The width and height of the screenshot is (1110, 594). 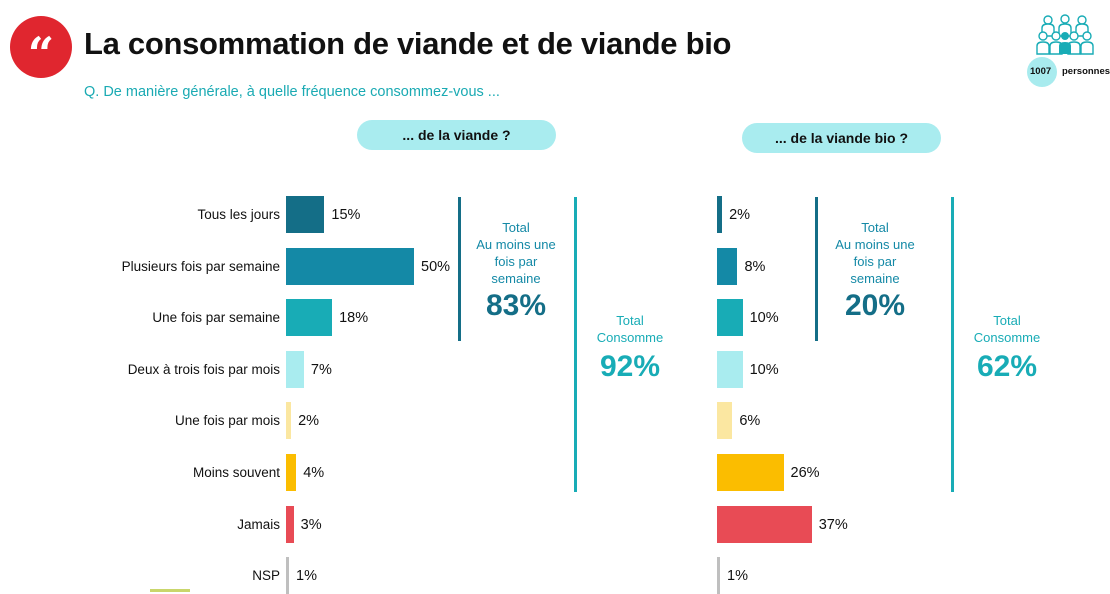 I want to click on decorative-corner-mark, so click(x=170, y=590).